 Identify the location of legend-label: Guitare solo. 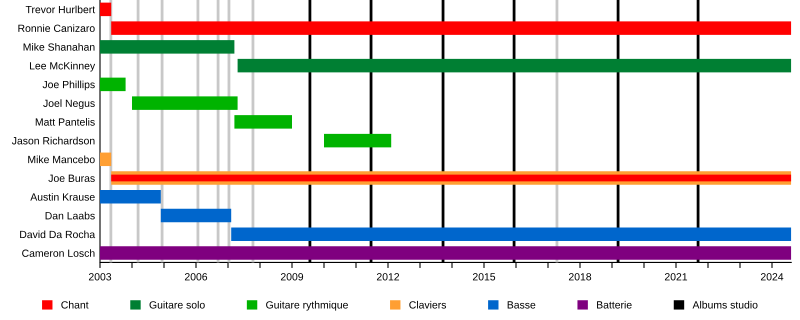
(177, 304).